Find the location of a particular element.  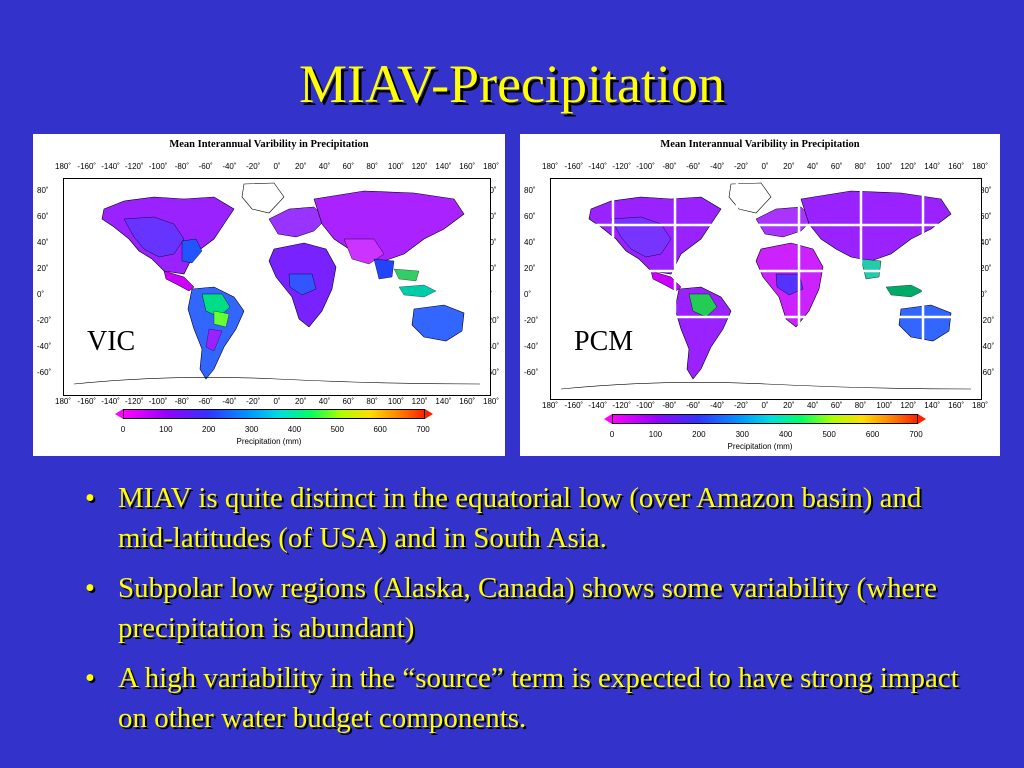

latitude-ticks-left: 80˚ 60˚ 40˚ 20˚ 0˚ -20˚ -40˚ -60˚ is located at coordinates (535, 298).